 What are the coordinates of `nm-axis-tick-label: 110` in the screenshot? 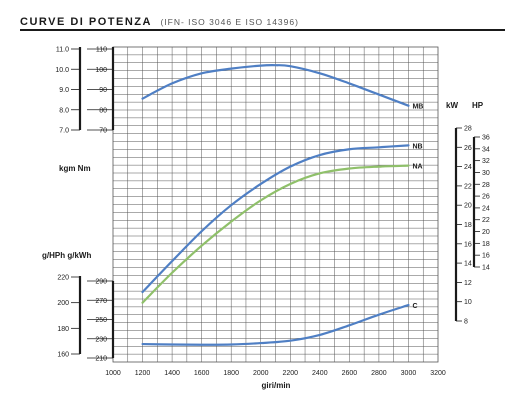 It's located at (101, 50).